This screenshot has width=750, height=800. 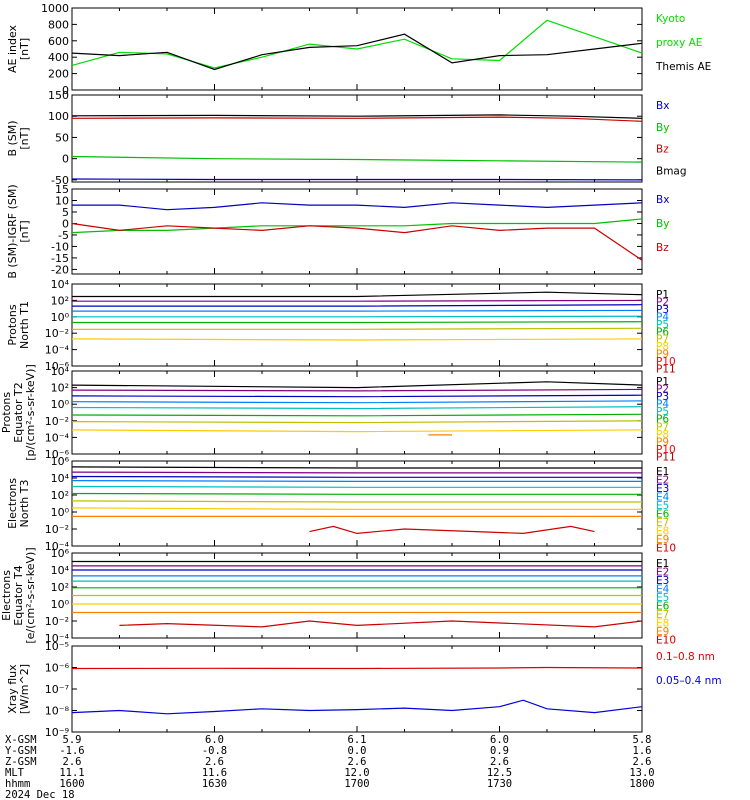 I want to click on series-line-e5, so click(x=356, y=486).